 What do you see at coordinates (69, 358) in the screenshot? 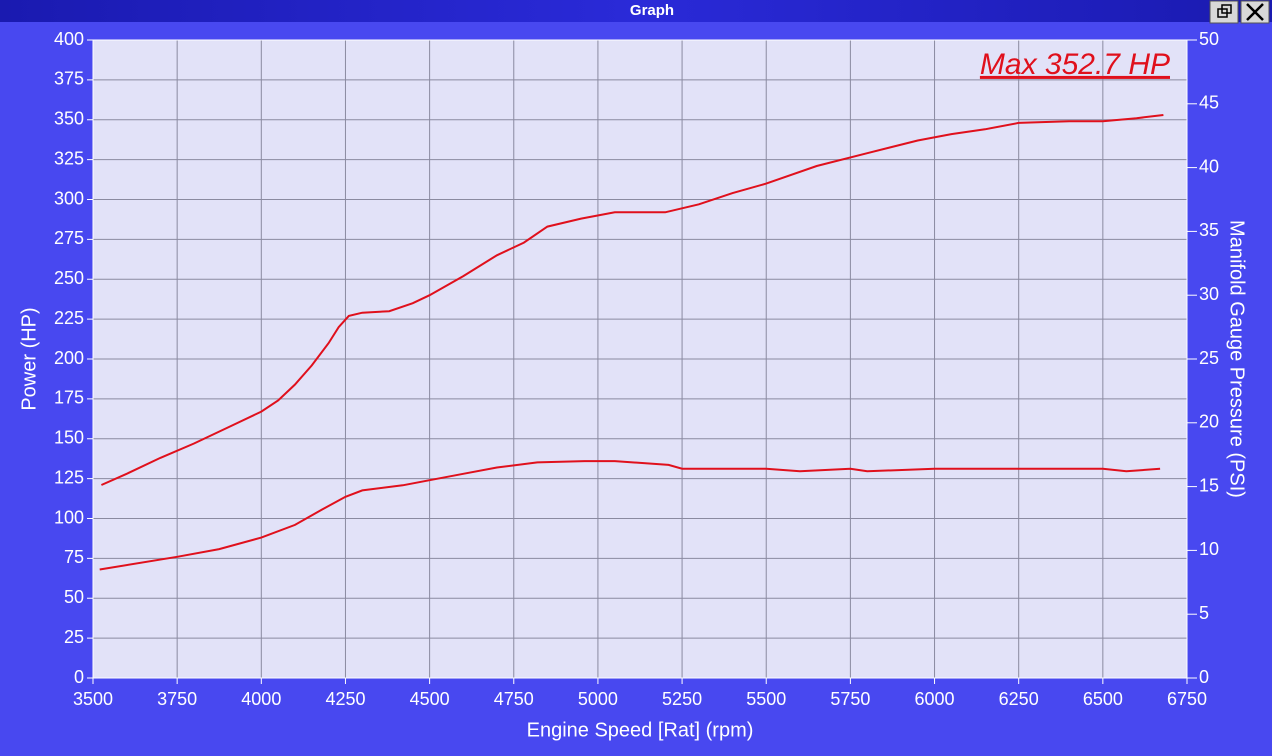
I see `y-tick-label: 200` at bounding box center [69, 358].